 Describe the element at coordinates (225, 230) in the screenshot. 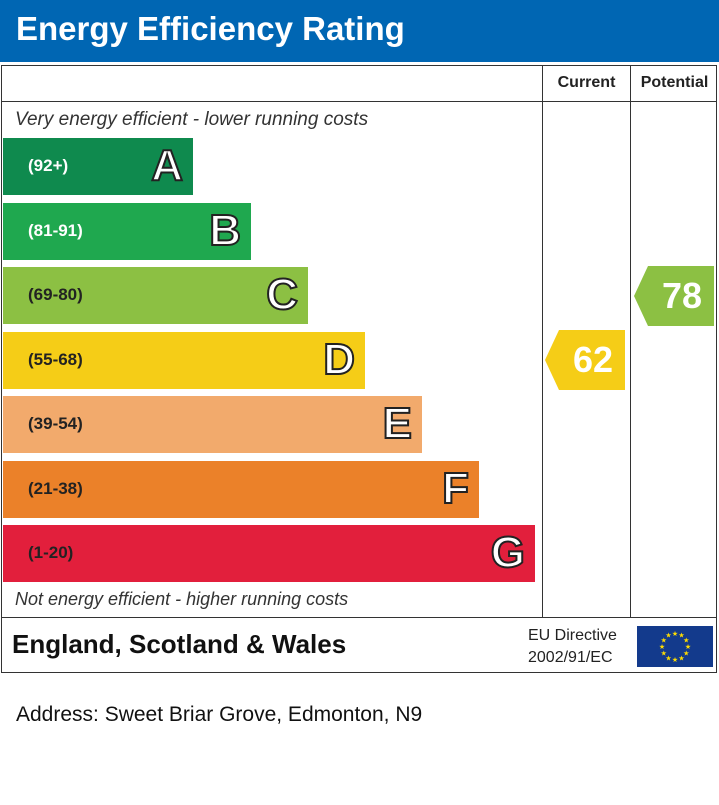

I see `band-letter: B` at that location.